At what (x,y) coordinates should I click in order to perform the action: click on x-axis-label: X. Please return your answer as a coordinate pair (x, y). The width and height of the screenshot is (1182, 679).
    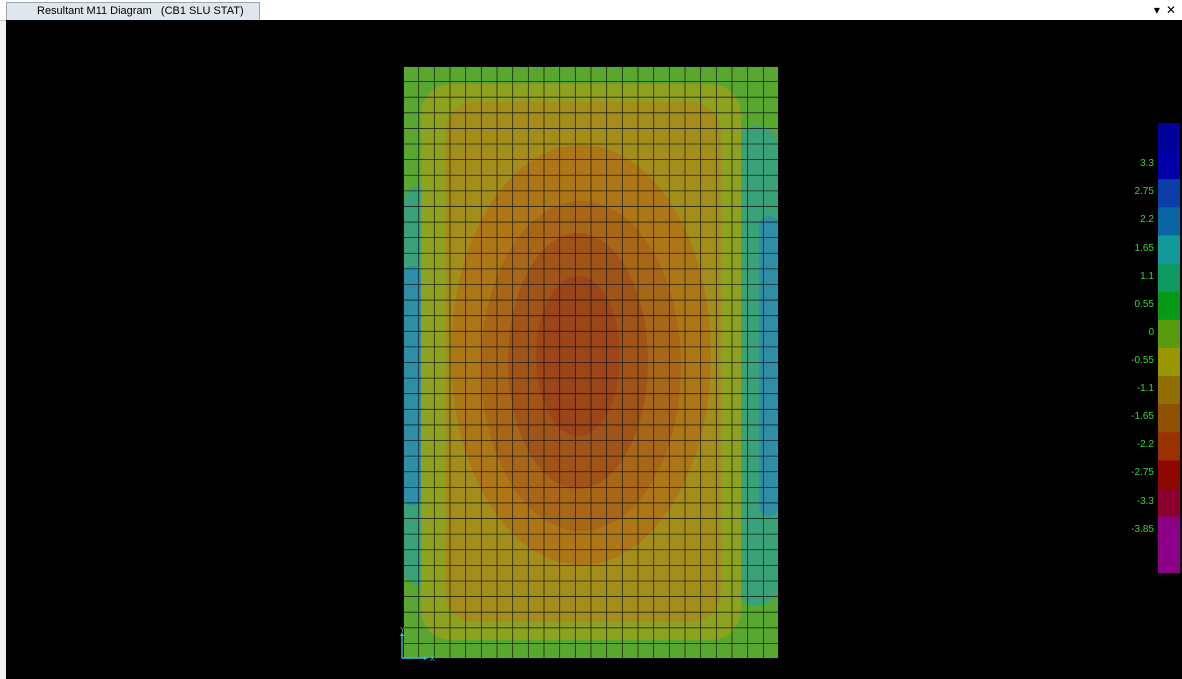
    Looking at the image, I should click on (432, 659).